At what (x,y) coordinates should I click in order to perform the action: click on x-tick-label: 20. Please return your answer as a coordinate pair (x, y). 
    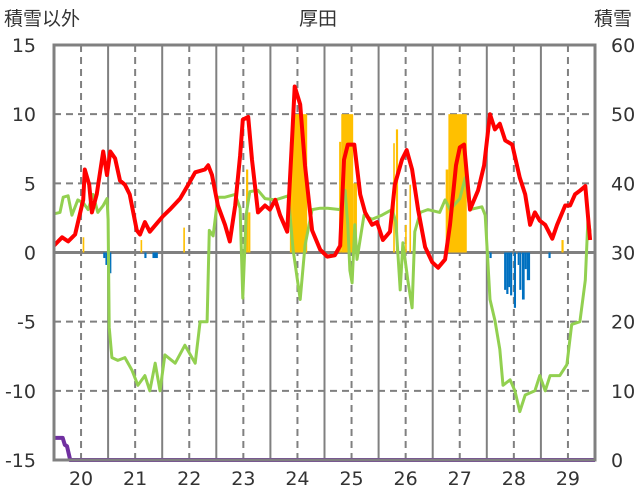
    Looking at the image, I should click on (81, 479).